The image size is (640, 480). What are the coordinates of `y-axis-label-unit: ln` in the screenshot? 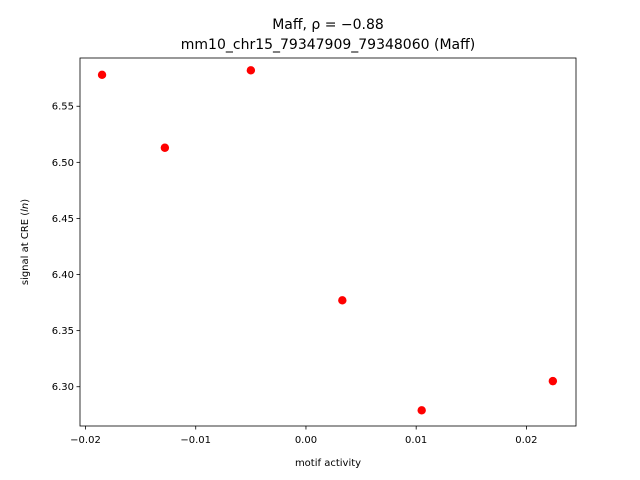 It's located at (25, 207).